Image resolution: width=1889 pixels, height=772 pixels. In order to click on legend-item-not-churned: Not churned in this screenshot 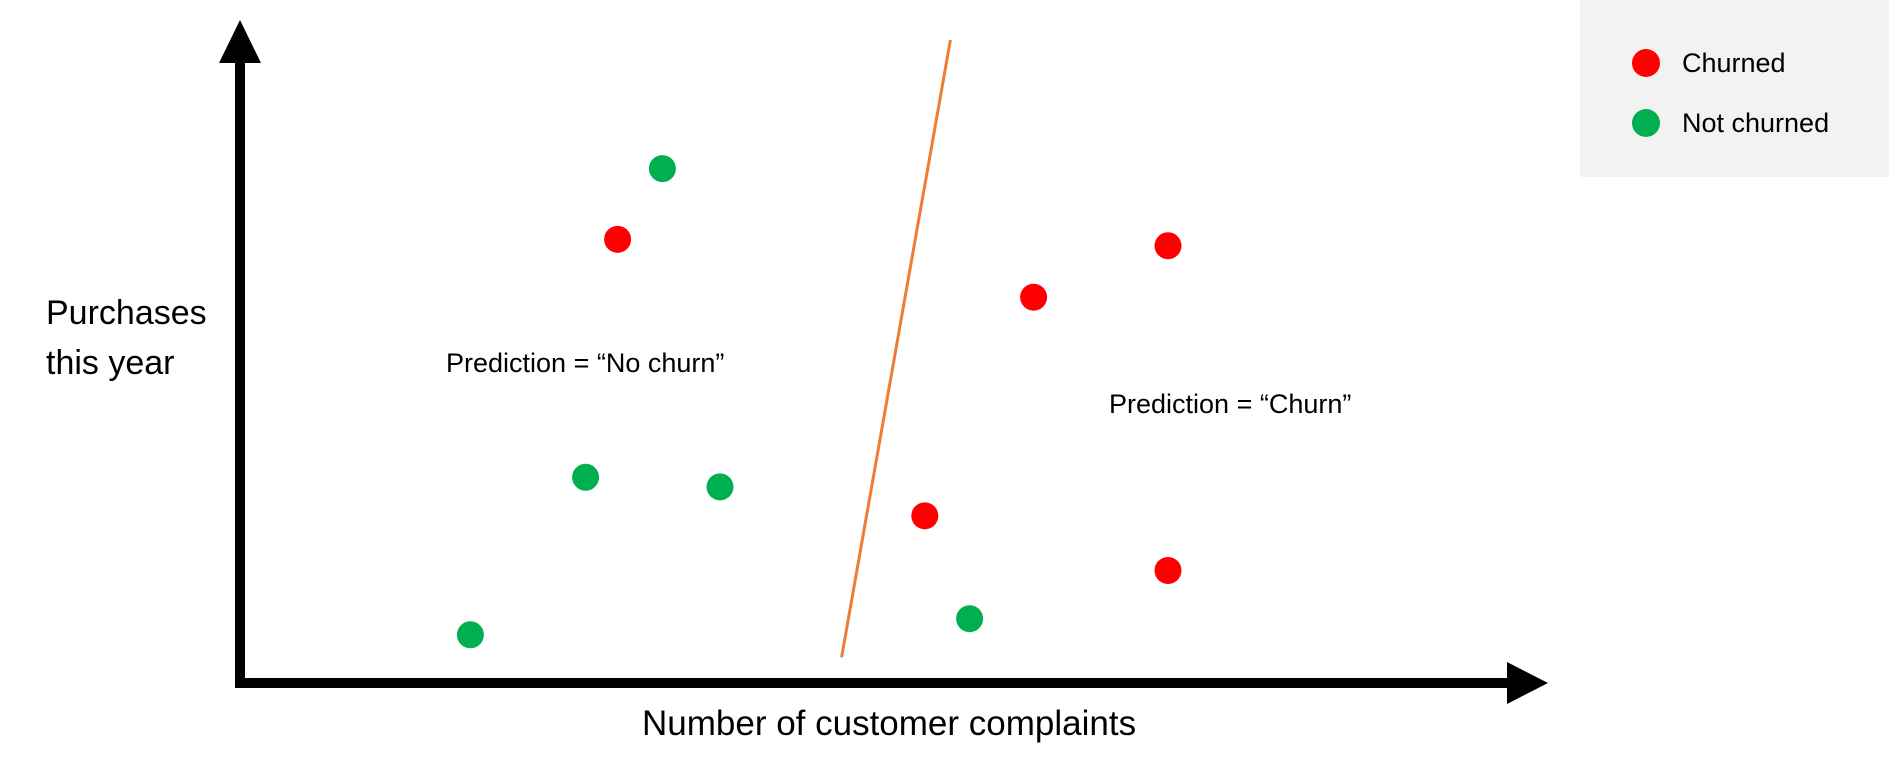, I will do `click(1730, 123)`.